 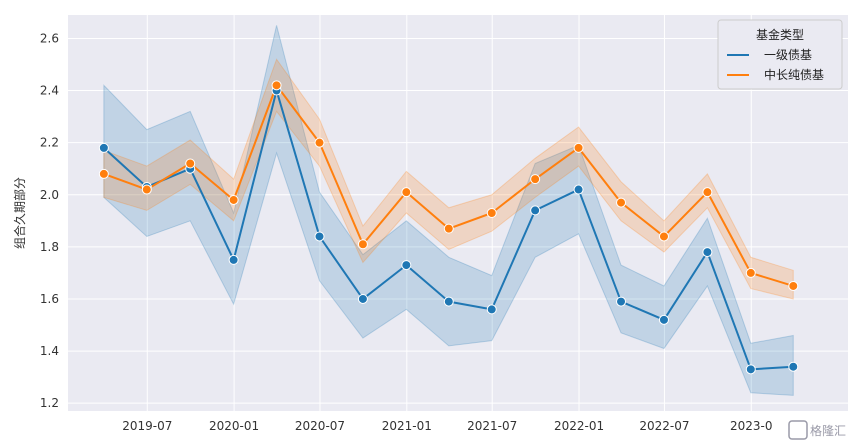 What do you see at coordinates (49, 91) in the screenshot?
I see `y-tick-label: 2.4` at bounding box center [49, 91].